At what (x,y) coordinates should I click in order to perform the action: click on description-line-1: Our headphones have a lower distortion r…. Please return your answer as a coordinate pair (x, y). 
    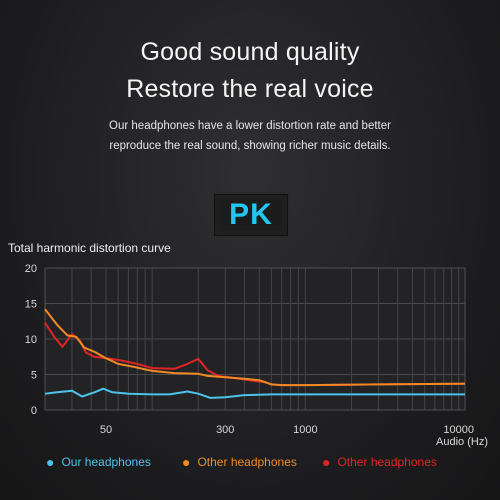
    Looking at the image, I should click on (250, 126).